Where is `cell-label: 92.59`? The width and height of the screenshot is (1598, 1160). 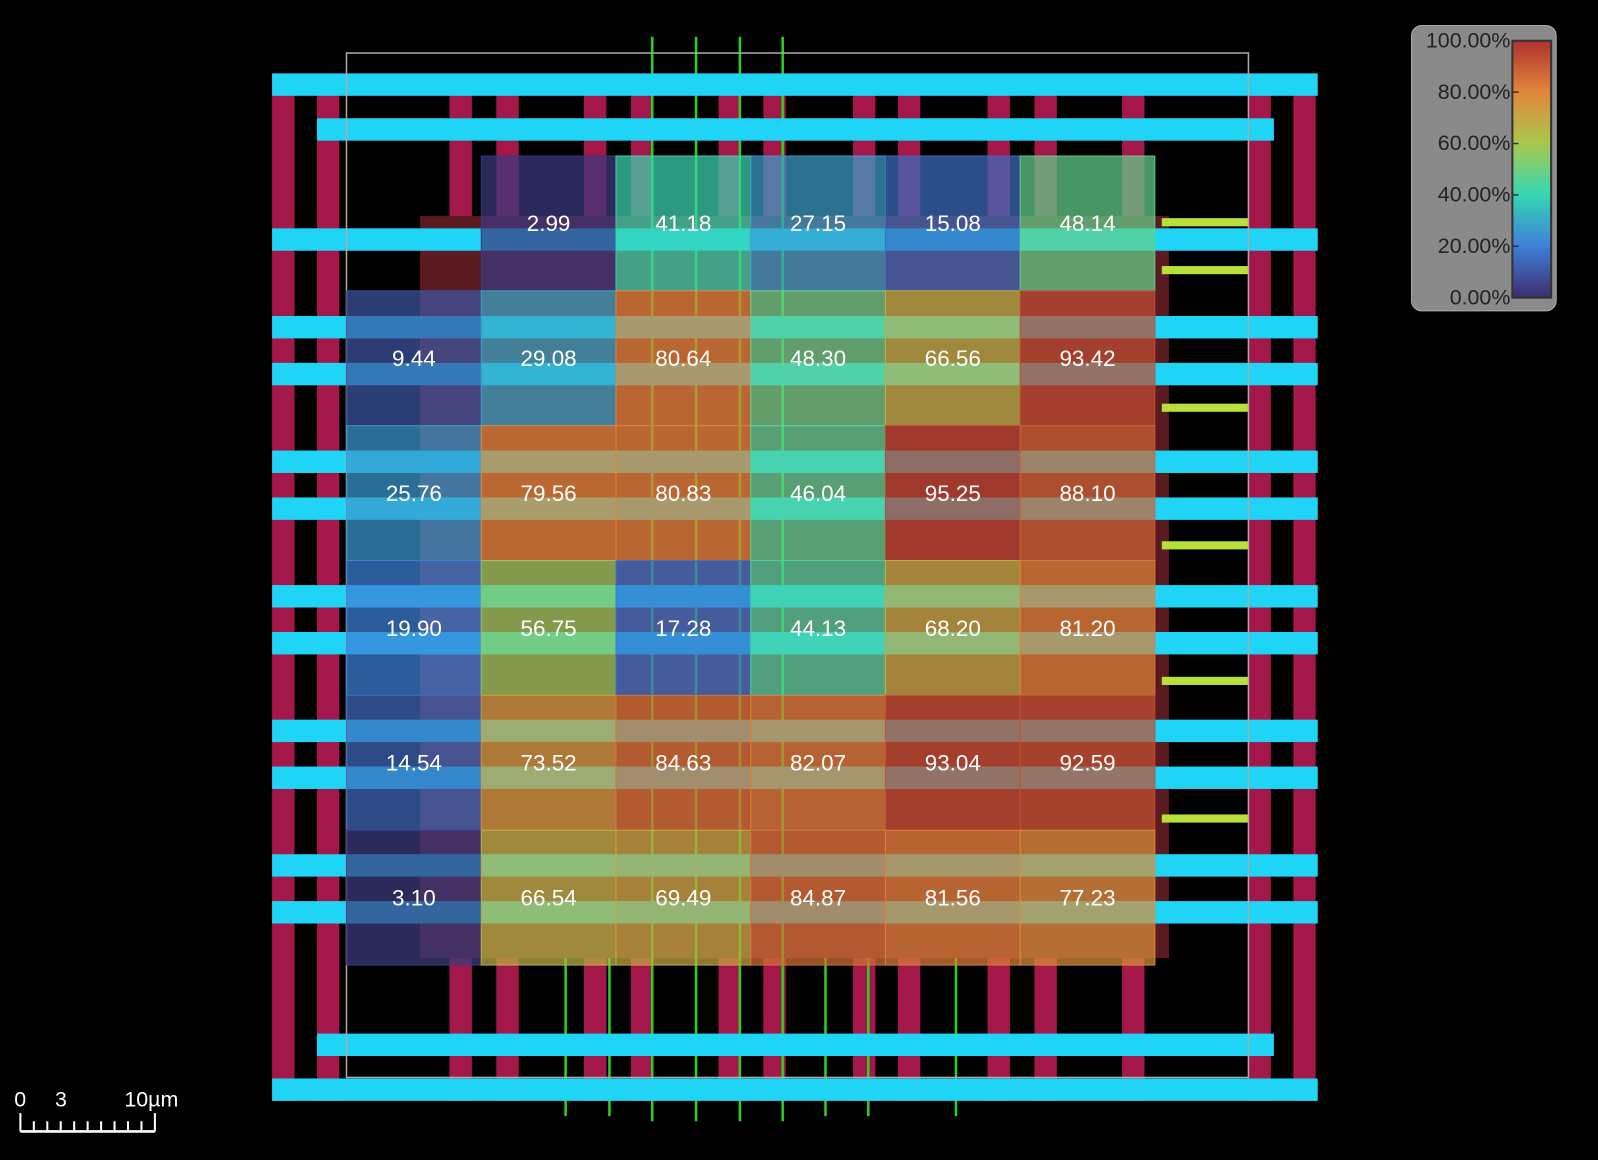 cell-label: 92.59 is located at coordinates (1087, 763).